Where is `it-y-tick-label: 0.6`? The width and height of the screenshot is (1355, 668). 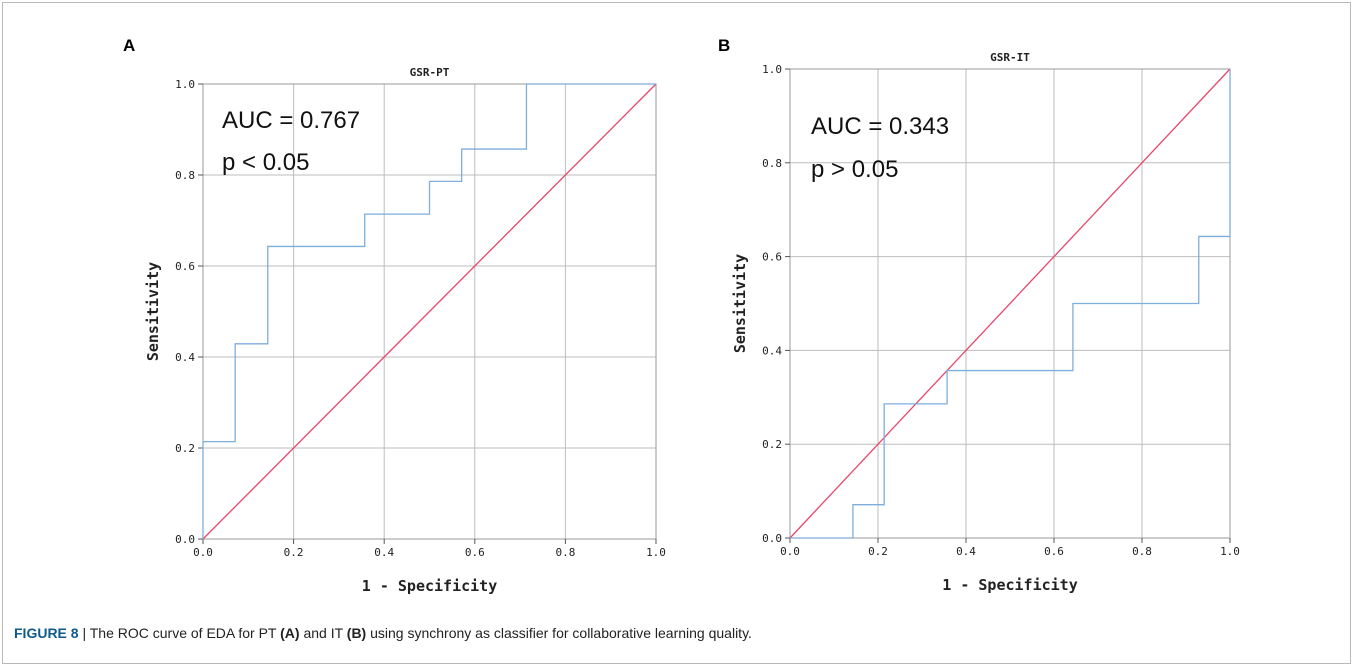
it-y-tick-label: 0.6 is located at coordinates (772, 257).